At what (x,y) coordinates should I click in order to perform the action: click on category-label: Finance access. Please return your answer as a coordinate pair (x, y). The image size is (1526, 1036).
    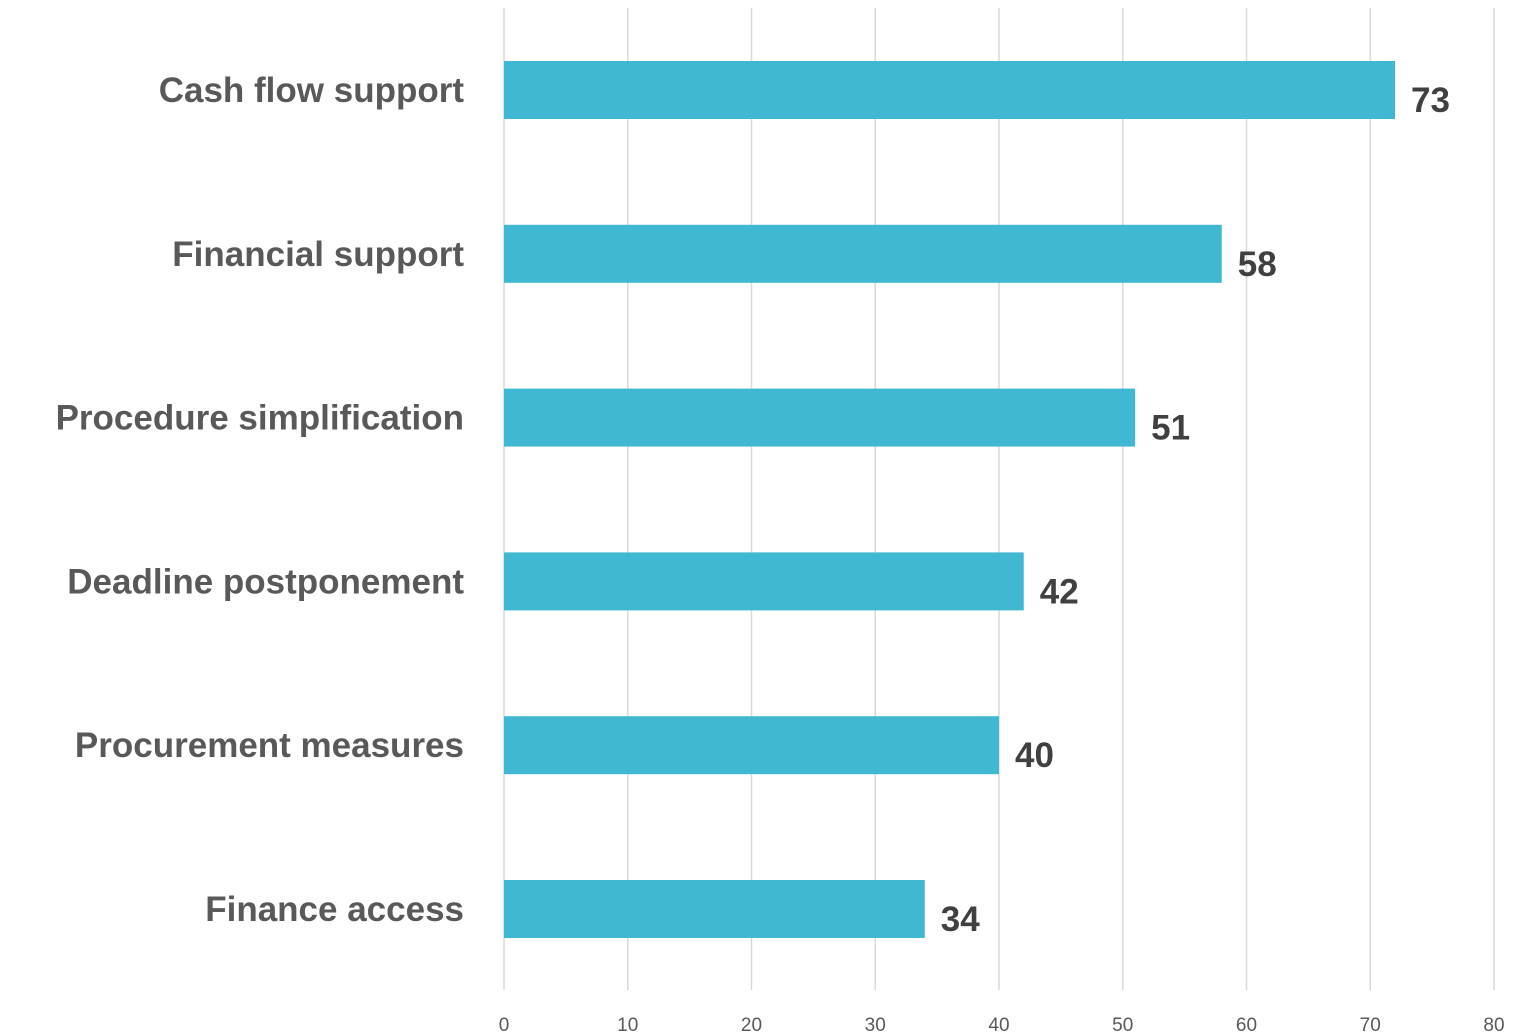
    Looking at the image, I should click on (334, 909).